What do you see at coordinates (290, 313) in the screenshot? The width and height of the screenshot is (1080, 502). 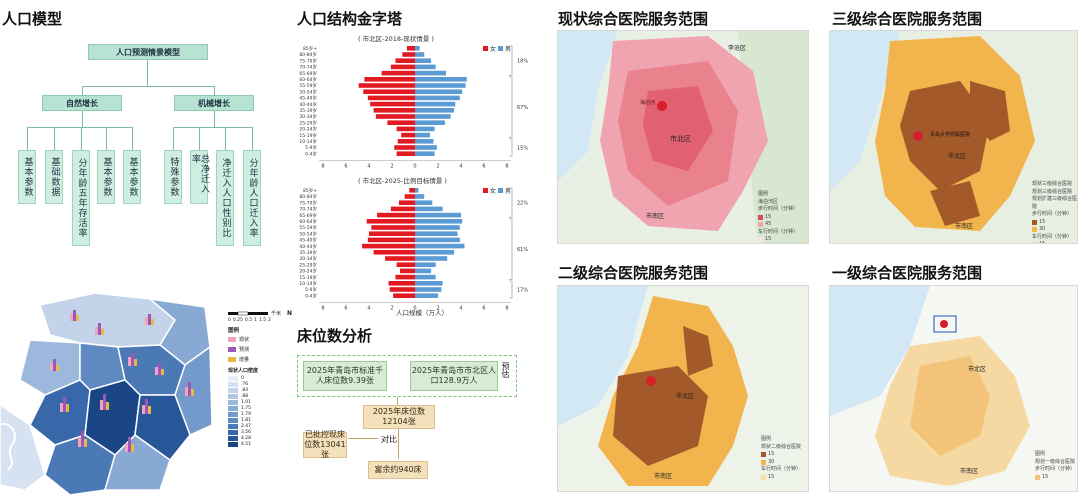 I see `north-arrow-icon: N` at bounding box center [290, 313].